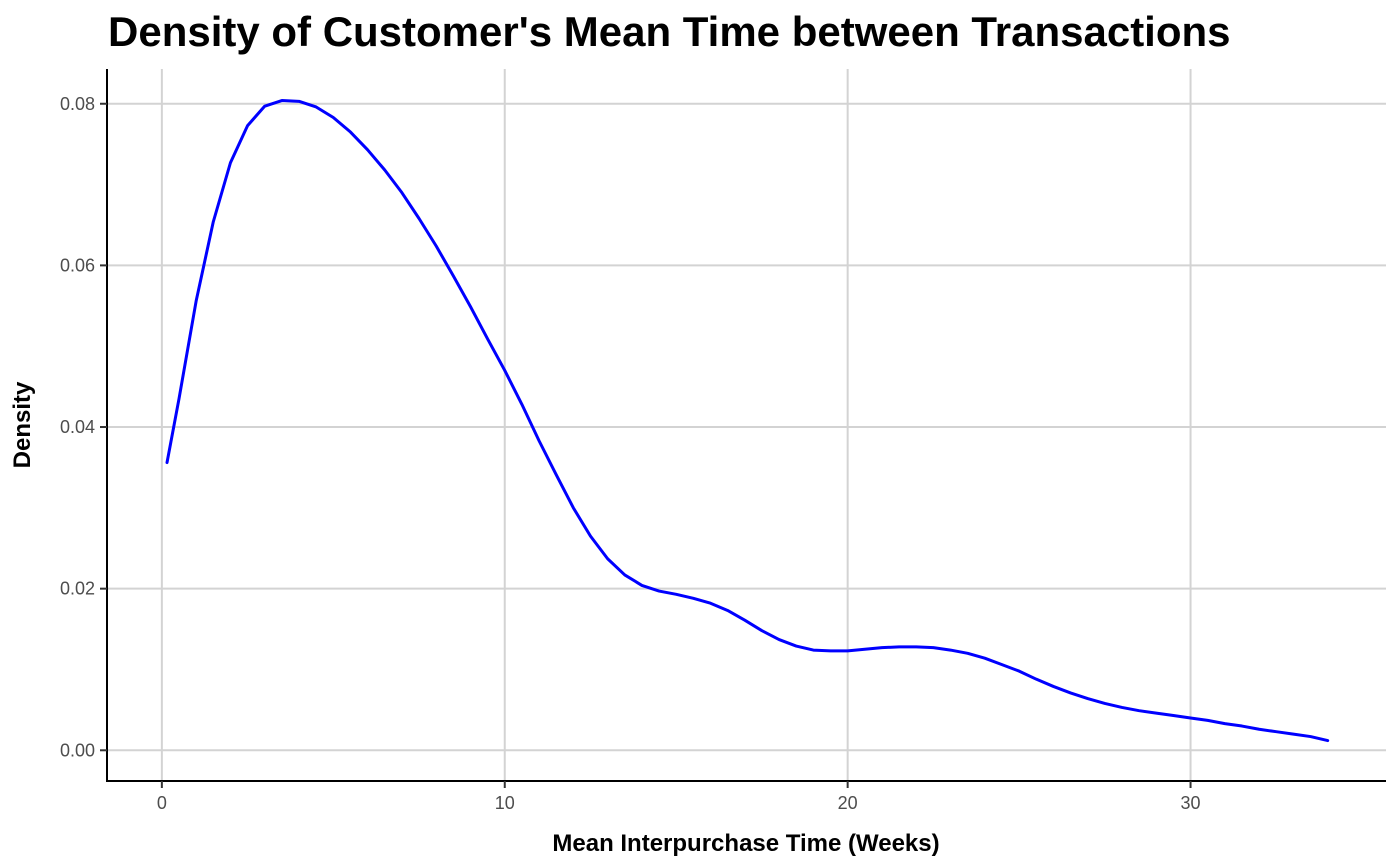  I want to click on y-axis-label: Density, so click(22, 424).